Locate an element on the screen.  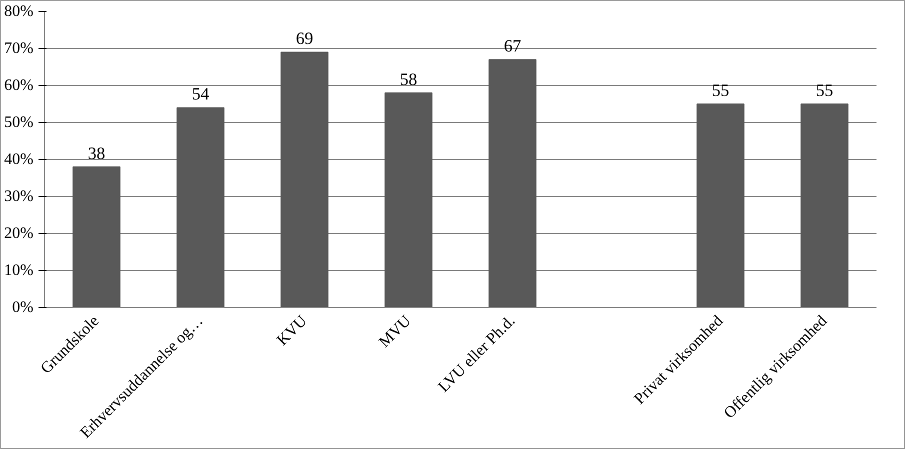
y-tick-label: 60% is located at coordinates (19, 85).